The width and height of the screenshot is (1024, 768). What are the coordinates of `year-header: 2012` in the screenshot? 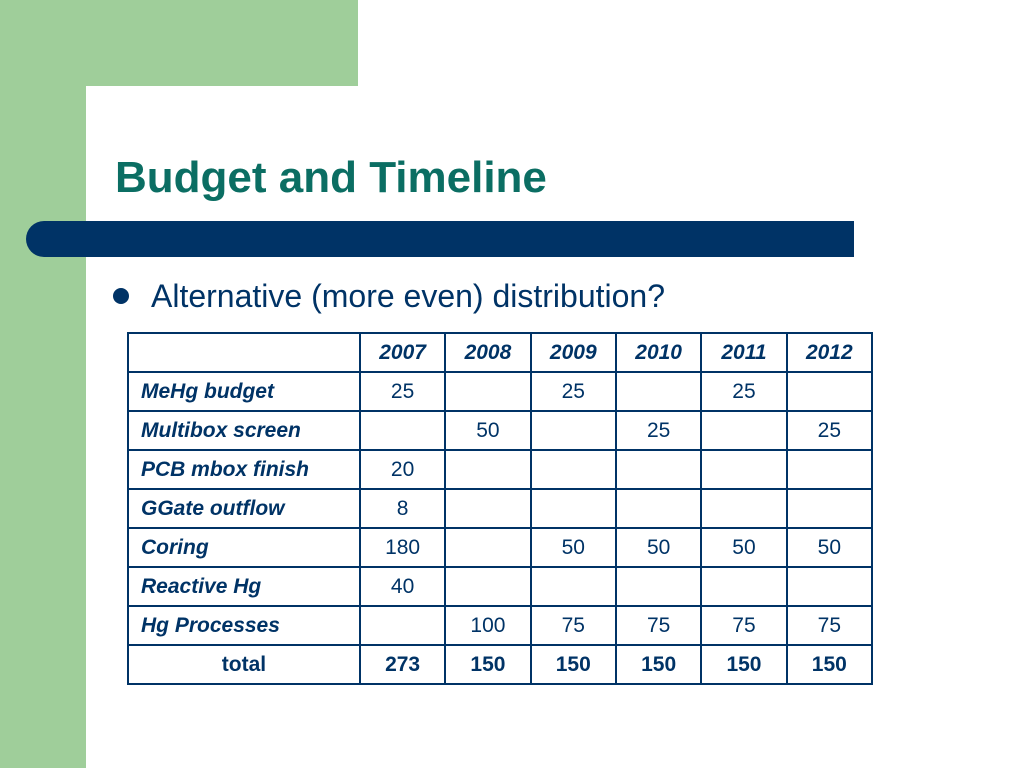 It's located at (829, 352).